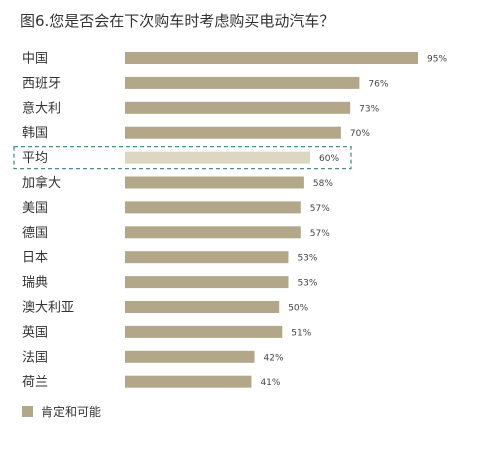 The image size is (500, 450). Describe the element at coordinates (35, 208) in the screenshot. I see `category-label: 美国` at that location.